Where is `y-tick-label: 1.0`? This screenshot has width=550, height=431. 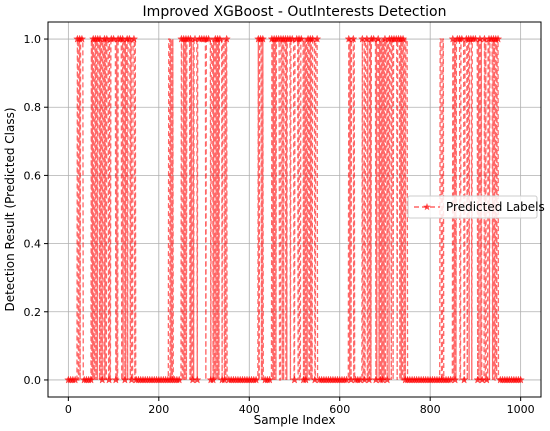
y-tick-label: 1.0 is located at coordinates (33, 39).